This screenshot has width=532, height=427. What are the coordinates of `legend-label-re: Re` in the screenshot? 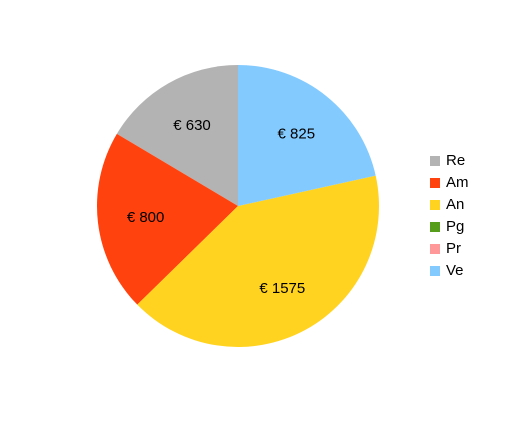 It's located at (455, 161).